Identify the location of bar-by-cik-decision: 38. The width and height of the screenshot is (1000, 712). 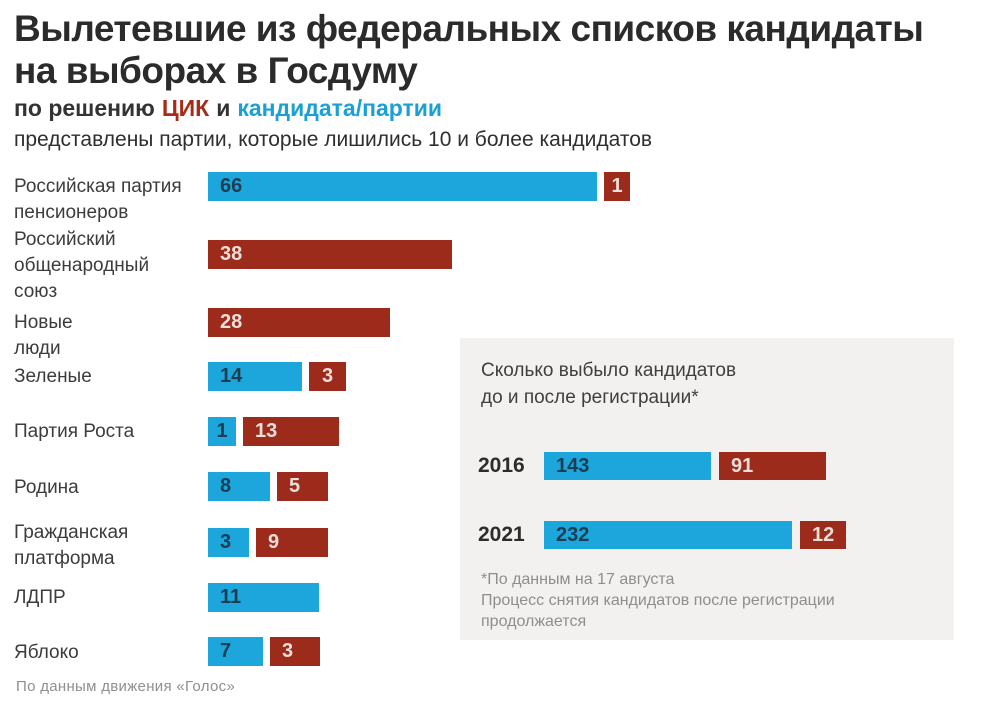
(330, 254).